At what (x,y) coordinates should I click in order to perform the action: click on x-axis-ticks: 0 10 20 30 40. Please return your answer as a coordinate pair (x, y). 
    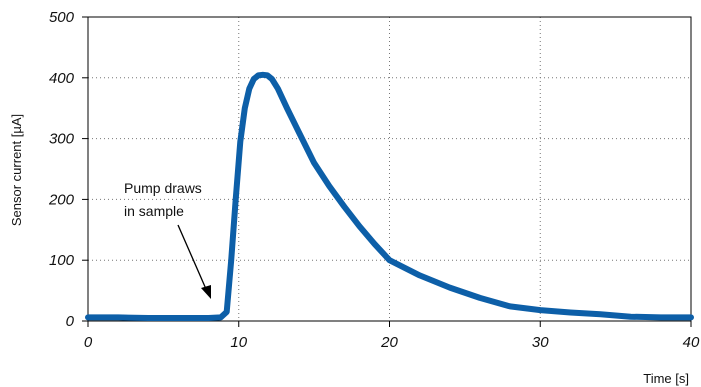
    Looking at the image, I should click on (392, 336).